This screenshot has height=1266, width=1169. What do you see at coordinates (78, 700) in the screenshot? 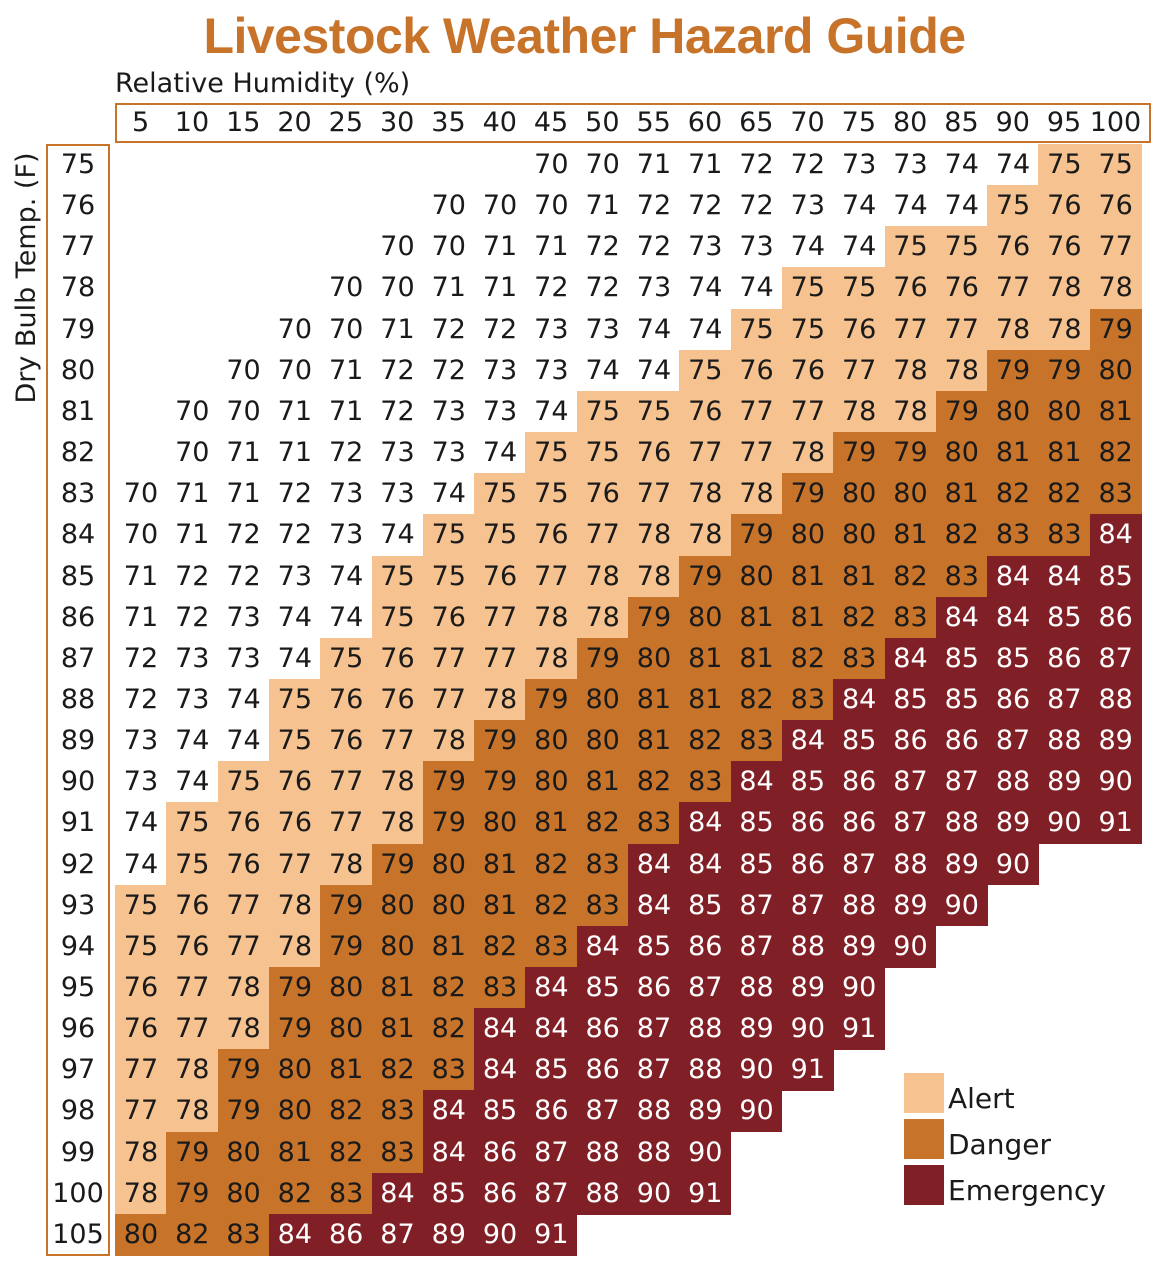
I see `y-axis-frame` at bounding box center [78, 700].